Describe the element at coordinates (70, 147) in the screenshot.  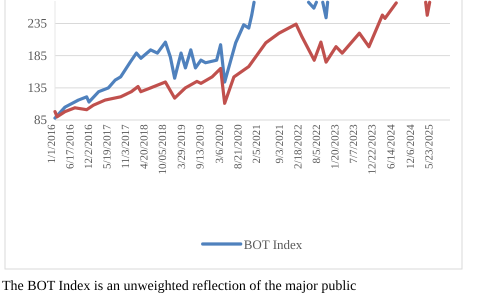
I see `x-tick-label: 6/17/2016` at that location.